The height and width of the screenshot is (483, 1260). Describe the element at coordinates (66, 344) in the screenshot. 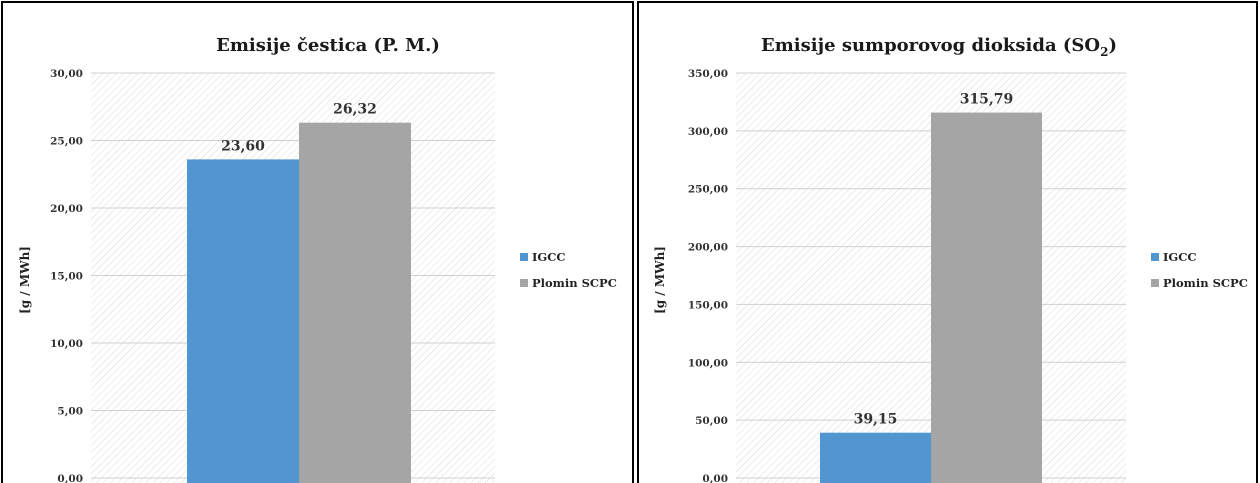

I see `y-tick-label: 10,00` at that location.